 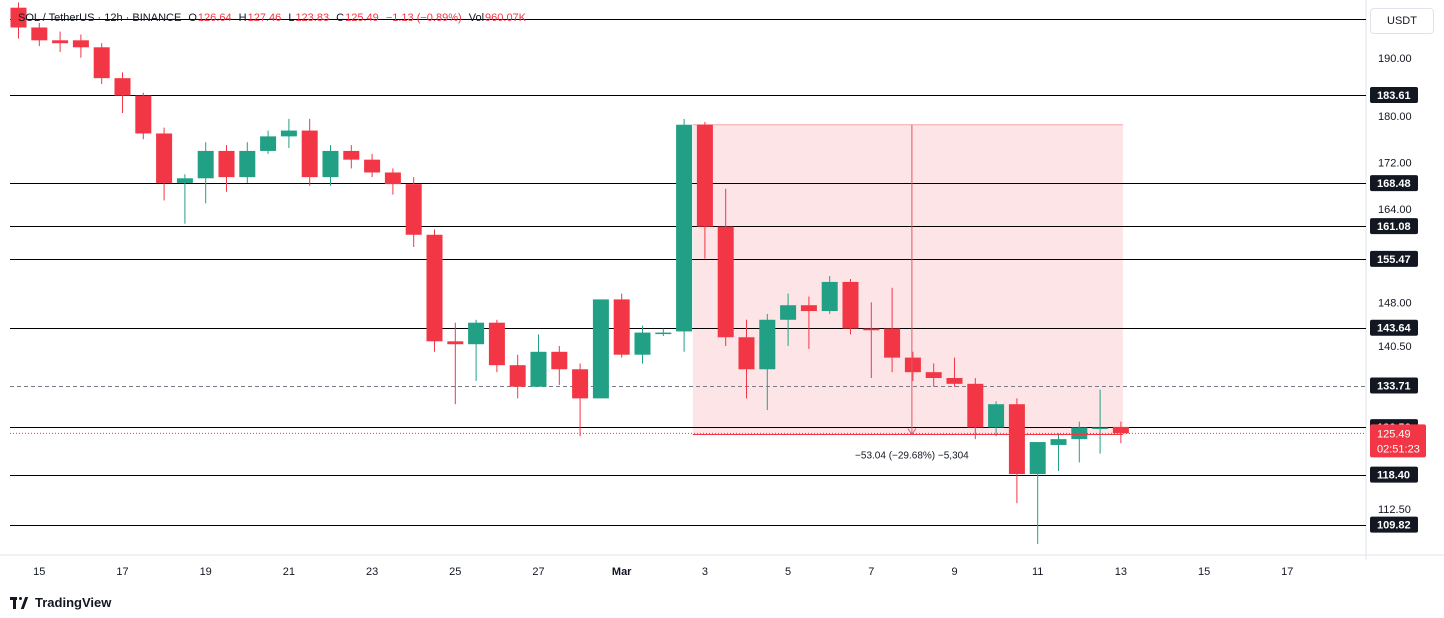 What do you see at coordinates (291, 18) in the screenshot?
I see `legend-low-label: L` at bounding box center [291, 18].